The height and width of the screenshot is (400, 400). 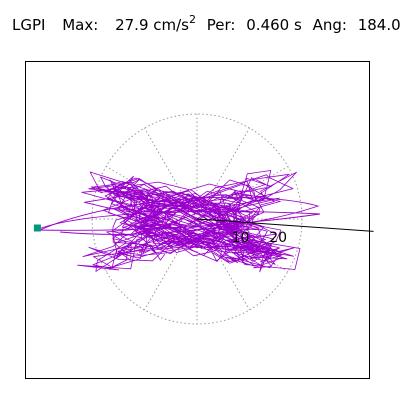 I want to click on angle-label: Ang:, so click(x=329, y=25).